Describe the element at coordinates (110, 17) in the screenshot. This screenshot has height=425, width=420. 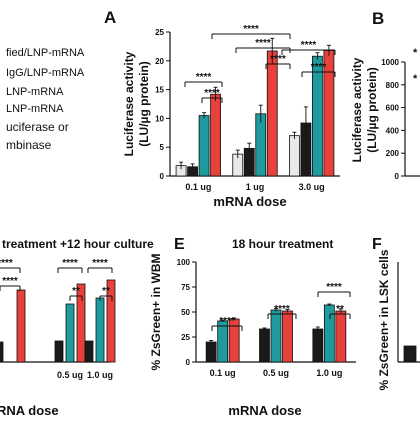
I see `panel-letter-a: A` at that location.